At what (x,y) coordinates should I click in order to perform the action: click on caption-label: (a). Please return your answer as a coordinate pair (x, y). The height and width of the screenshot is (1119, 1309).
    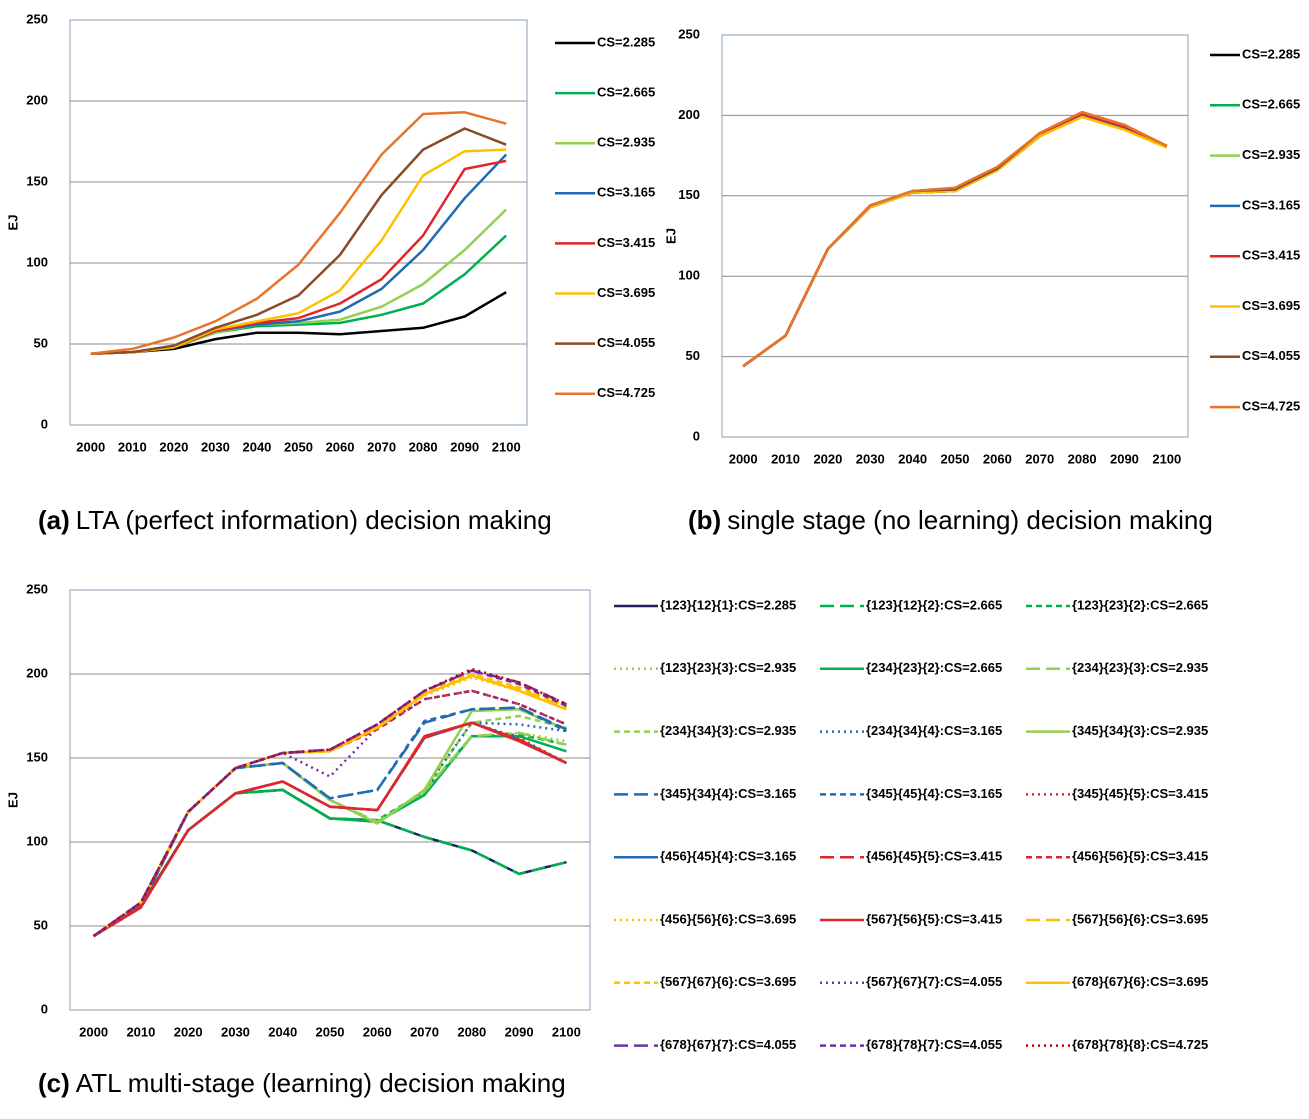
    Looking at the image, I should click on (54, 520).